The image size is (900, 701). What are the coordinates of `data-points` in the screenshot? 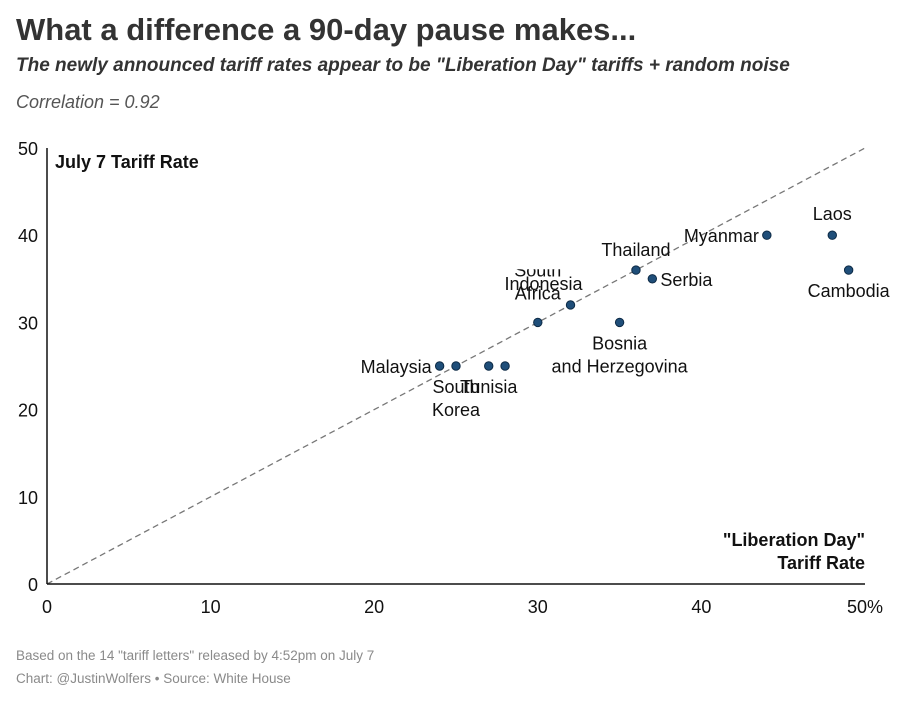 It's located at (644, 300).